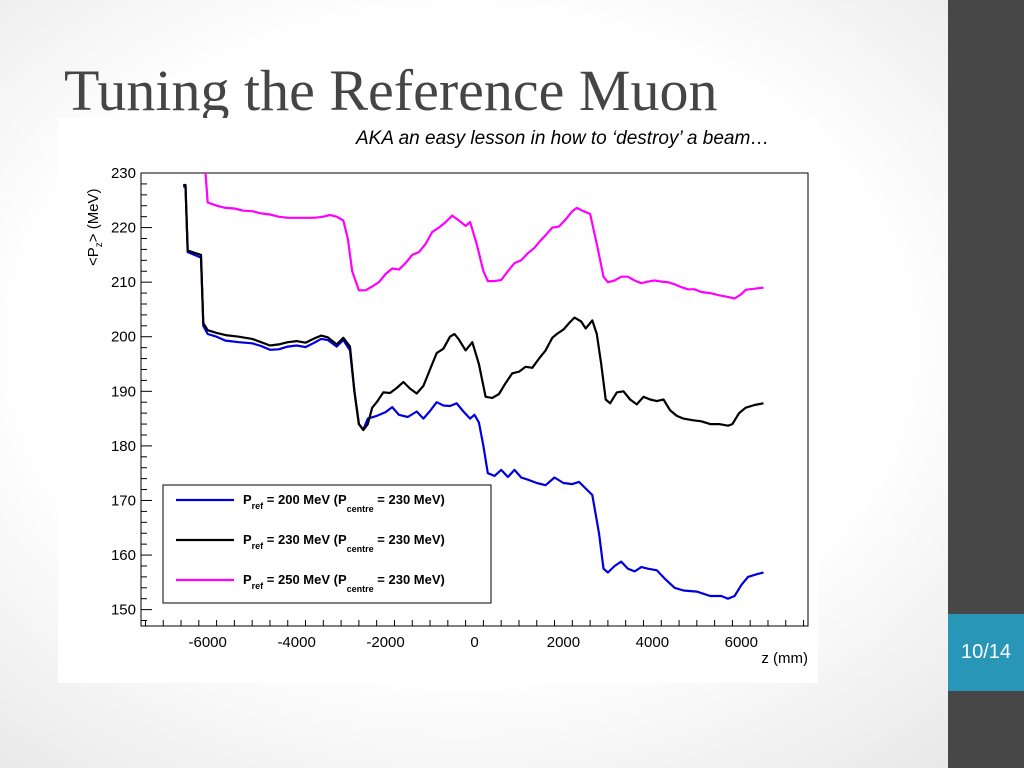 Image resolution: width=1024 pixels, height=768 pixels. What do you see at coordinates (784, 658) in the screenshot?
I see `x-axis-label: z (mm)` at bounding box center [784, 658].